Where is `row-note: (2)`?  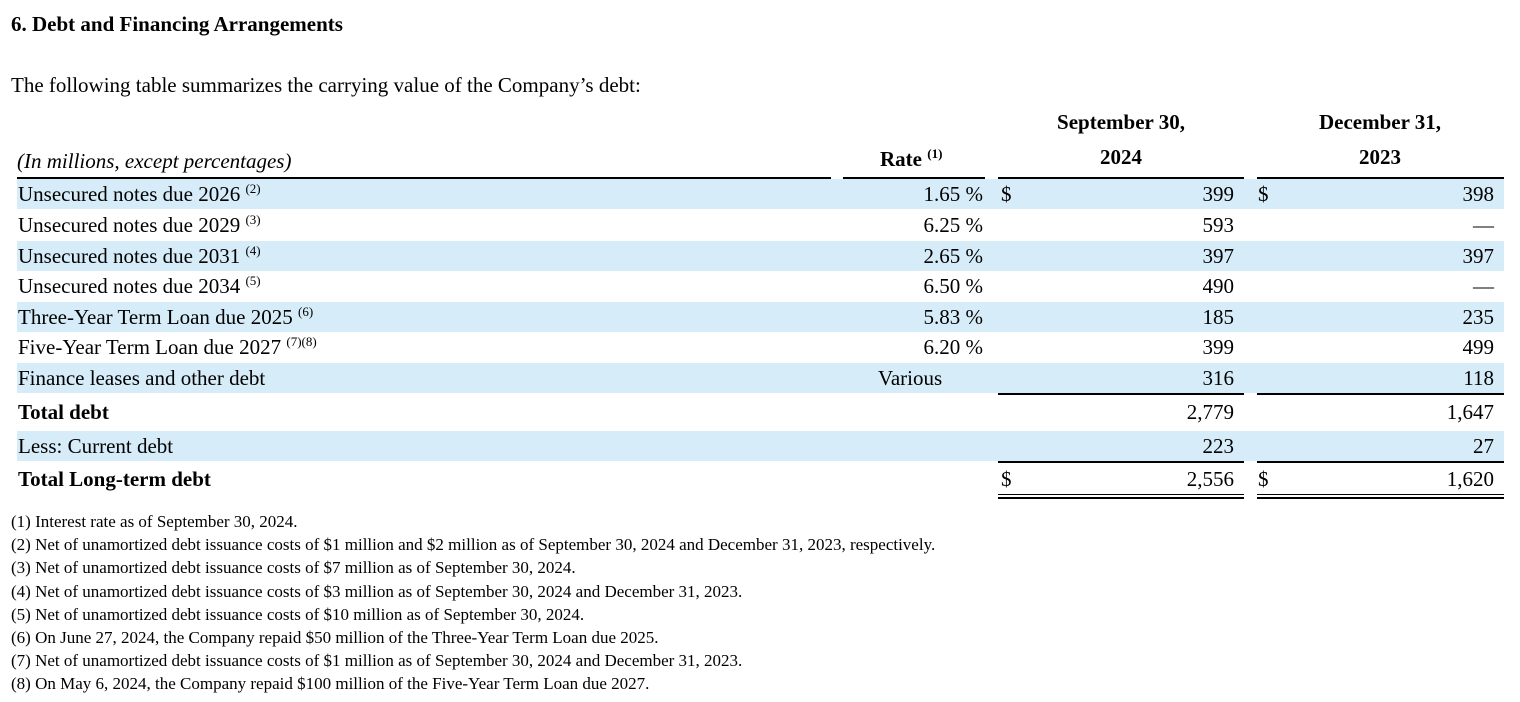 row-note: (2) is located at coordinates (253, 188).